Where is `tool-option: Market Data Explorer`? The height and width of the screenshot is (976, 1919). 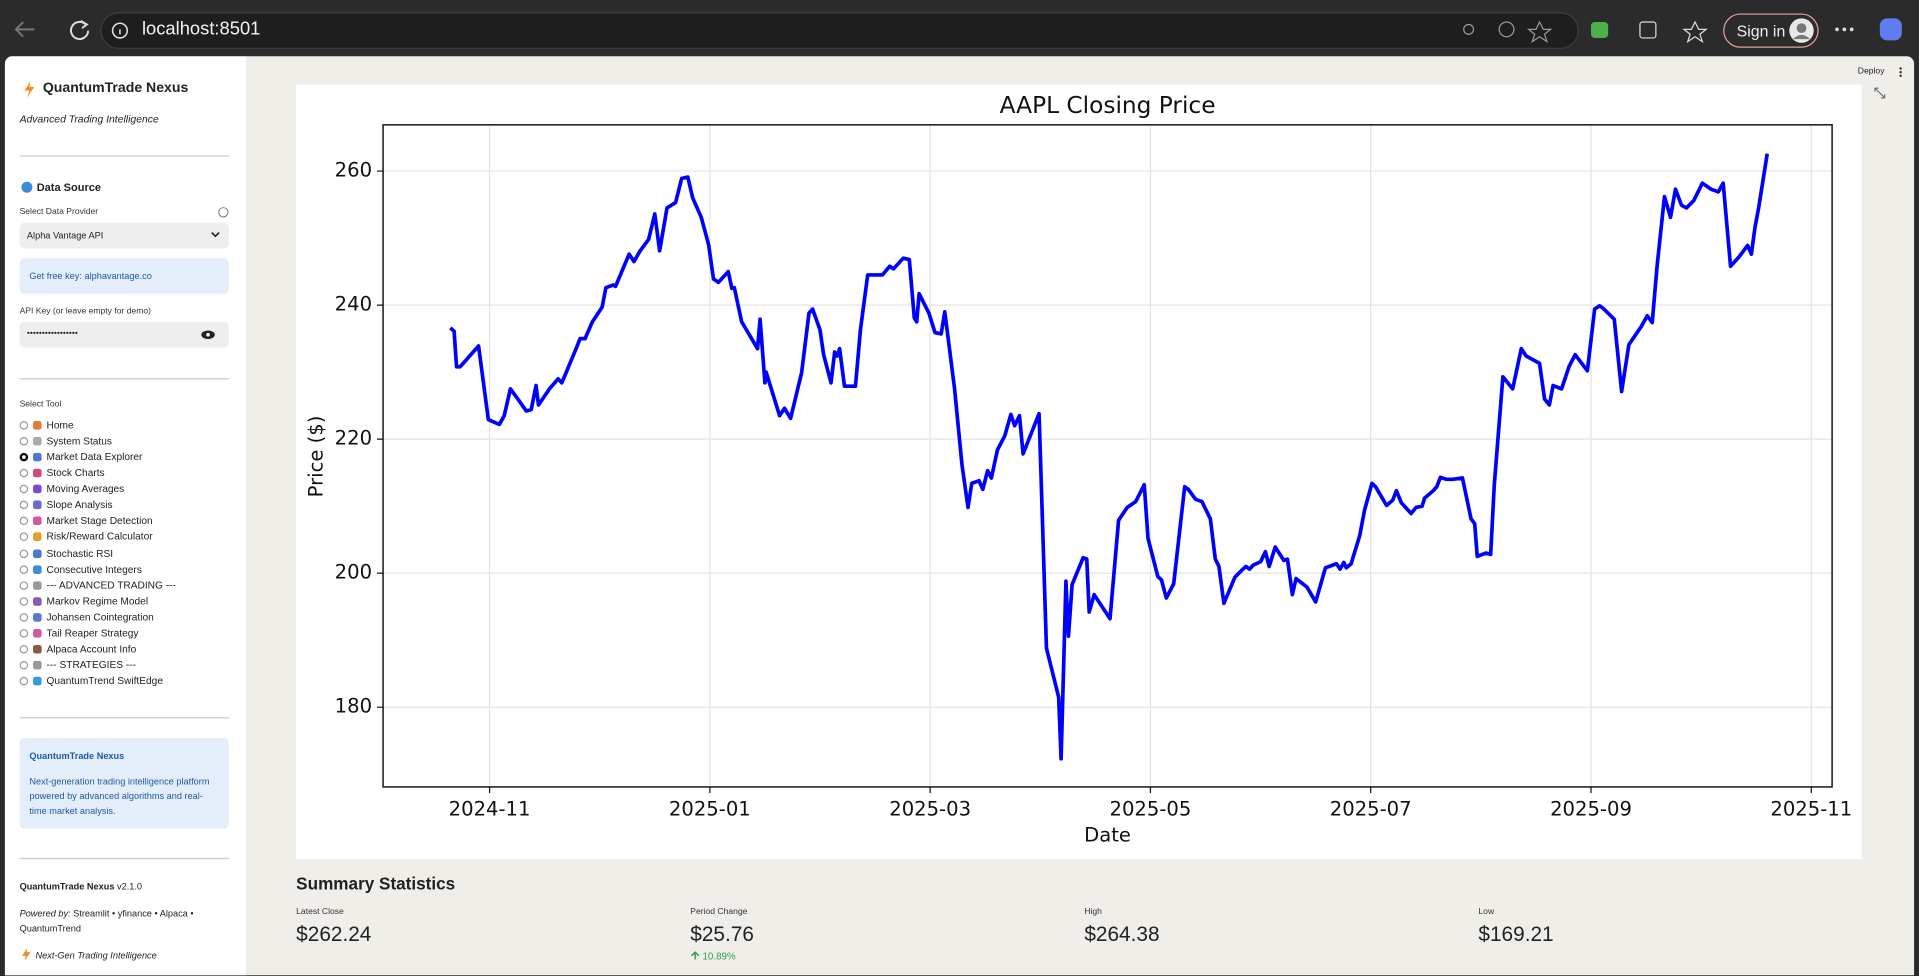
tool-option: Market Data Explorer is located at coordinates (81, 456).